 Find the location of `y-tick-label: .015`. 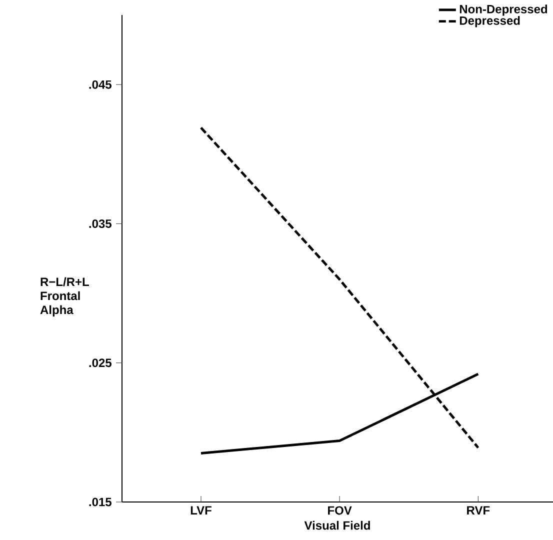

y-tick-label: .015 is located at coordinates (100, 502).